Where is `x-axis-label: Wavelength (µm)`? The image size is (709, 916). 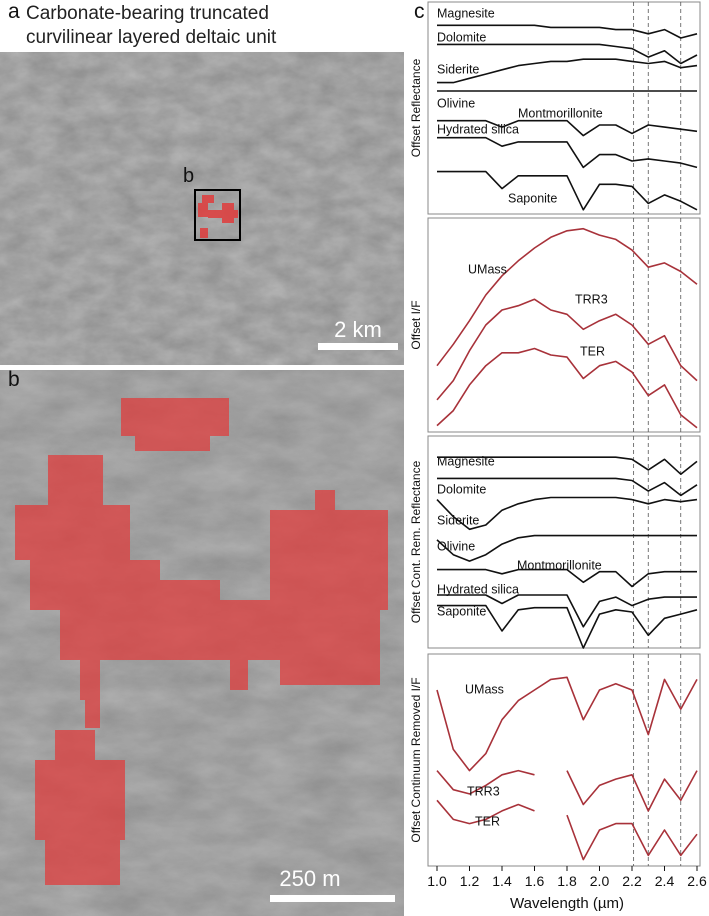
x-axis-label: Wavelength (µm) is located at coordinates (567, 903).